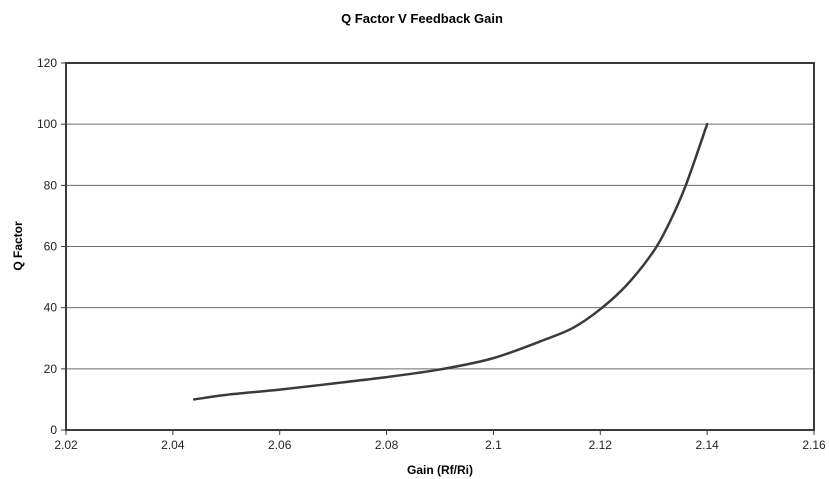 The width and height of the screenshot is (829, 479). Describe the element at coordinates (440, 470) in the screenshot. I see `x-axis-label: Gain (Rf/Ri)` at that location.